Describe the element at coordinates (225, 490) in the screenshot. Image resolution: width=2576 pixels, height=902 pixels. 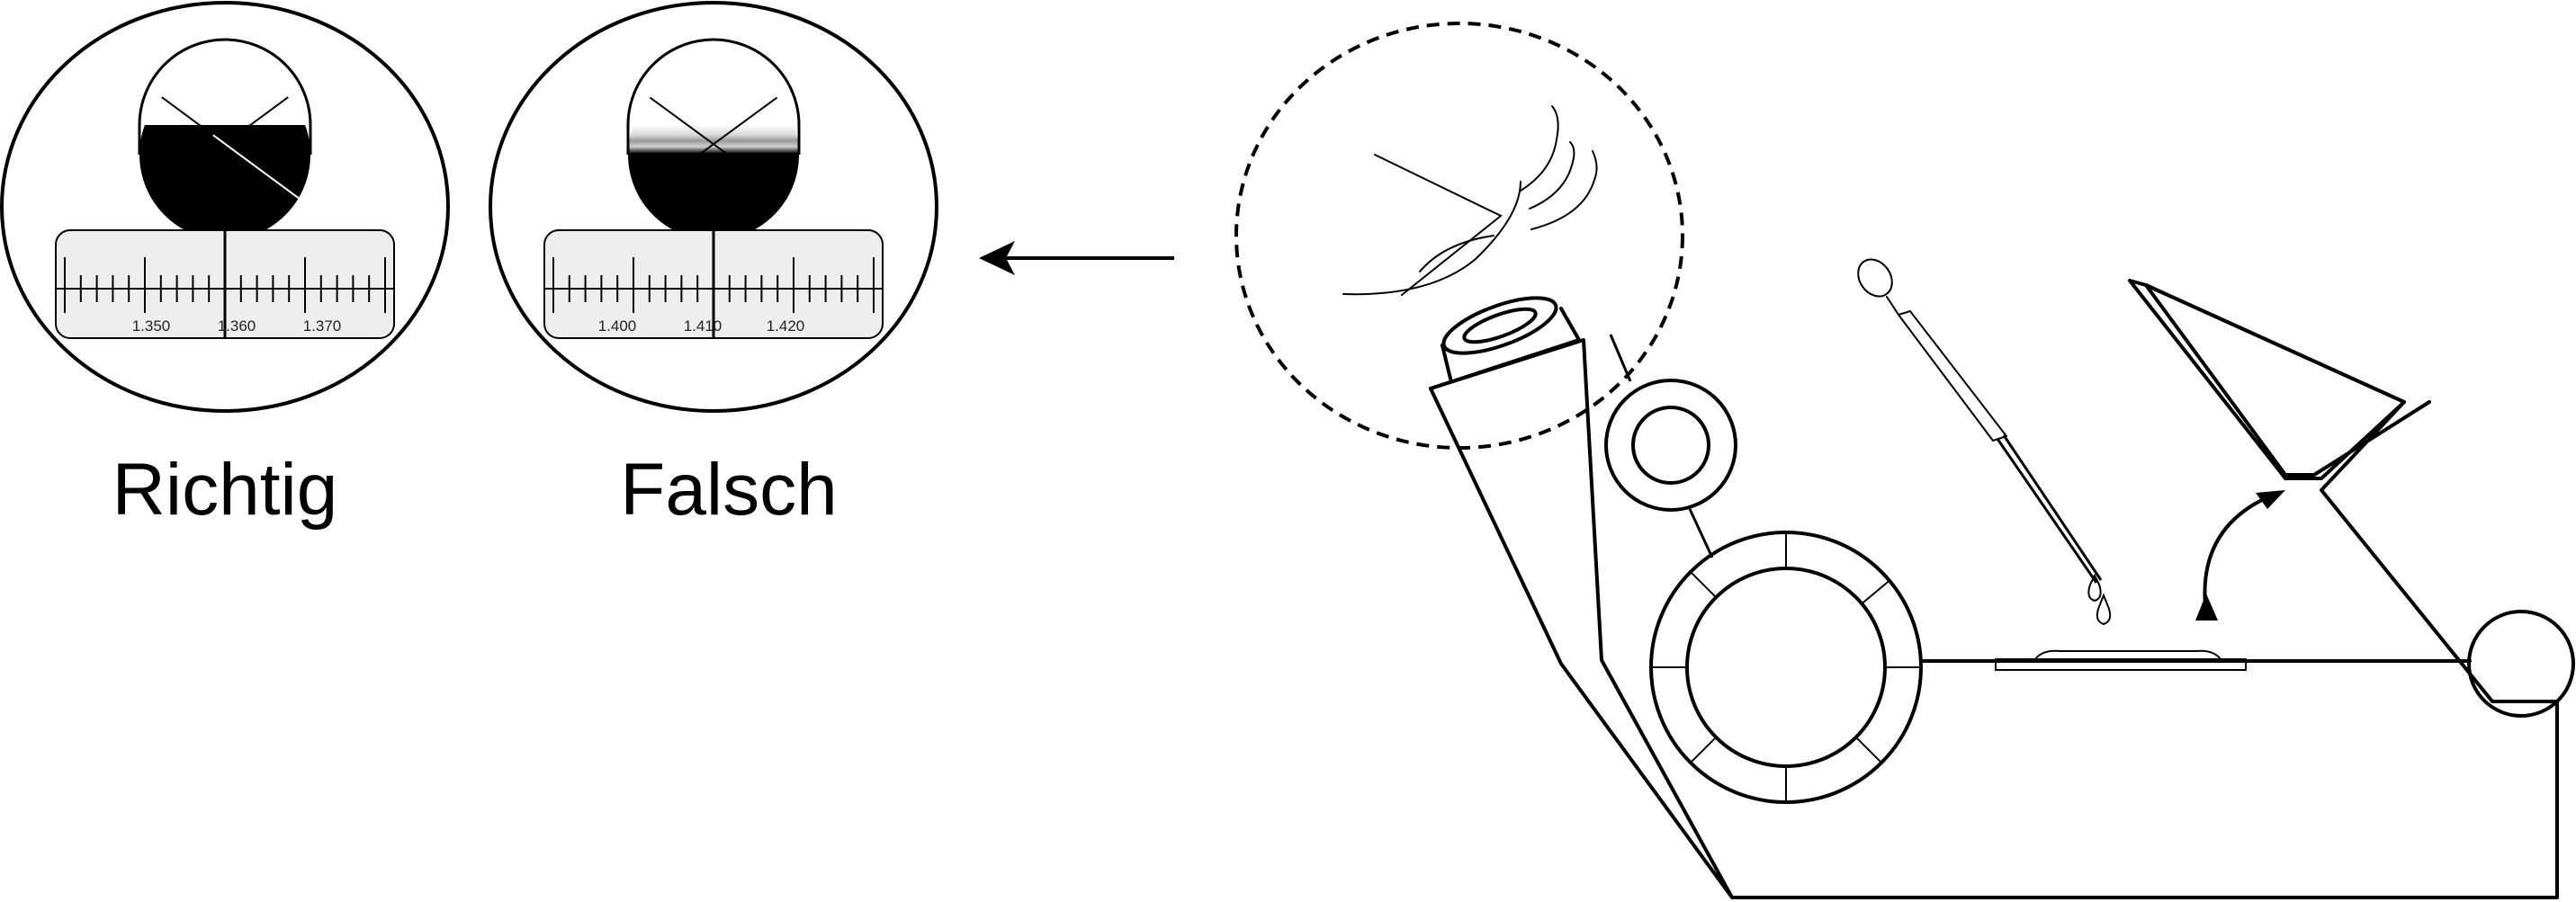
I see `view-correct-label: Richtig` at that location.